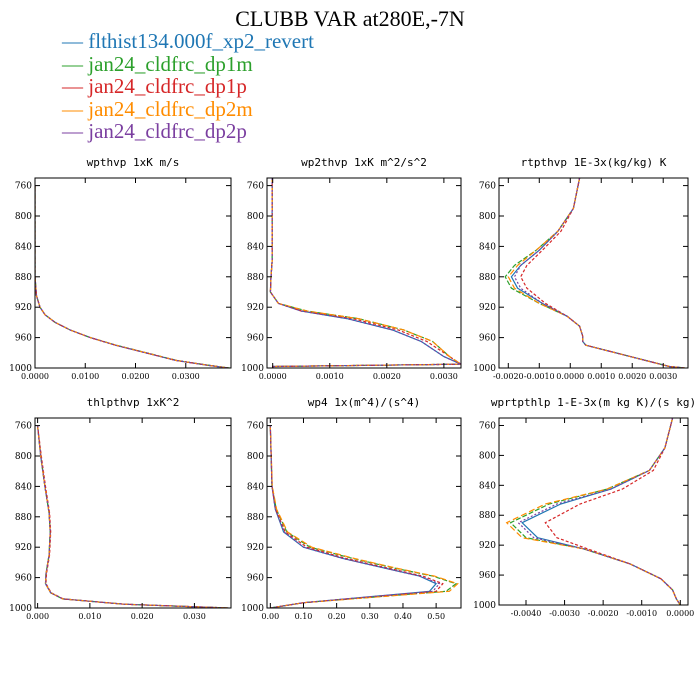 The height and width of the screenshot is (700, 700). Describe the element at coordinates (364, 402) in the screenshot. I see `panel-title: wp4 1x(m^4)/(s^4)` at that location.